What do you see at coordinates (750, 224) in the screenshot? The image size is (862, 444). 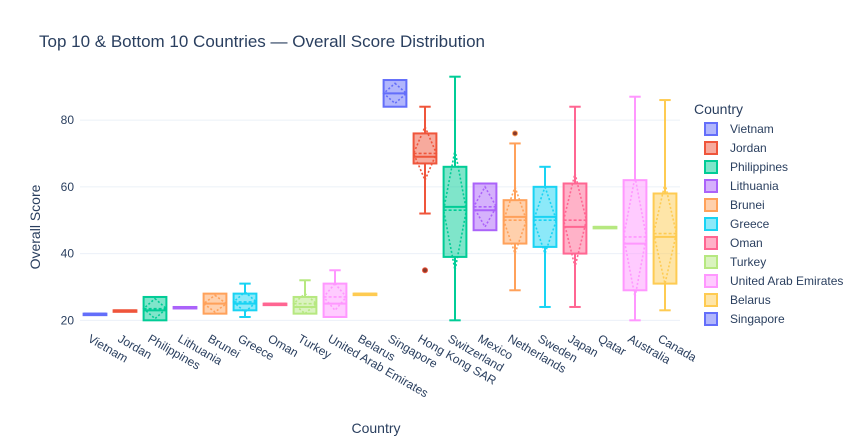 I see `legend-label: Greece` at bounding box center [750, 224].